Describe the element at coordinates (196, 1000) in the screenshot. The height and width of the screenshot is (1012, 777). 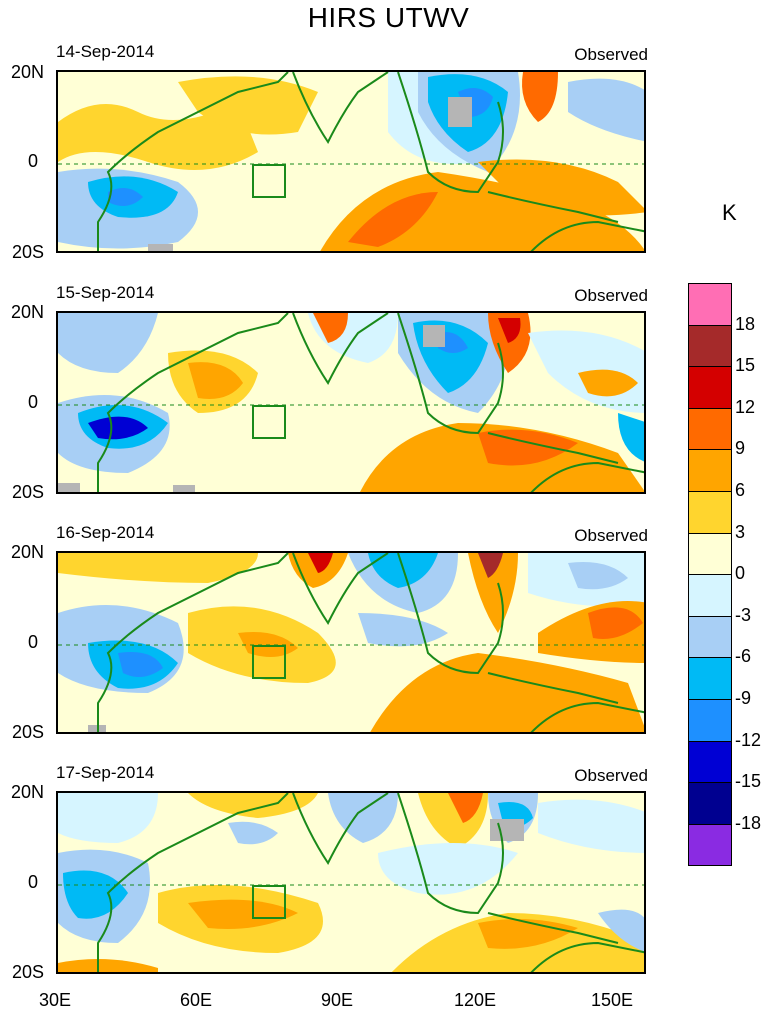
I see `lon-label: 60E` at that location.